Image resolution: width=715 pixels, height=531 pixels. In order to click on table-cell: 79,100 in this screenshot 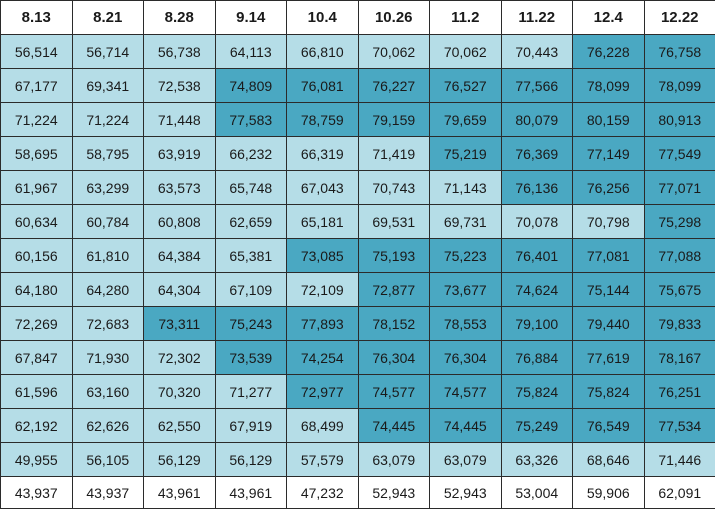, I will do `click(536, 323)`.